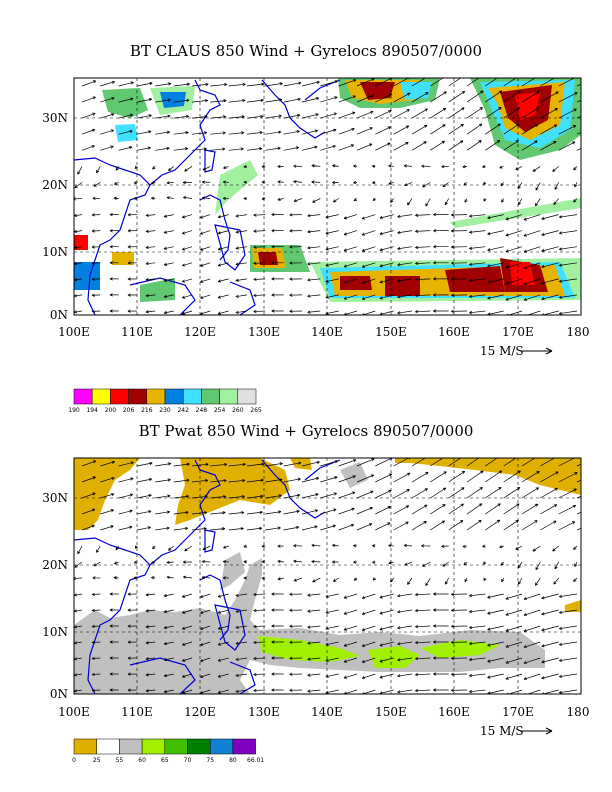 This screenshot has height=792, width=612. What do you see at coordinates (200, 712) in the screenshot?
I see `lon-label: 120E` at bounding box center [200, 712].